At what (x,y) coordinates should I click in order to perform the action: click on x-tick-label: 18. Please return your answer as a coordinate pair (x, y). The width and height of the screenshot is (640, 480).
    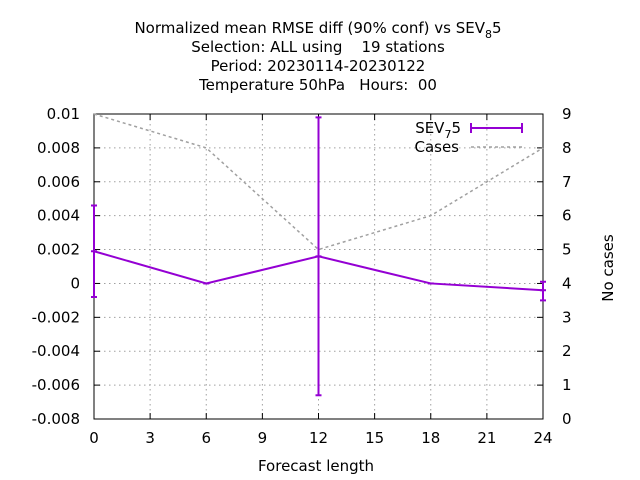
    Looking at the image, I should click on (430, 438).